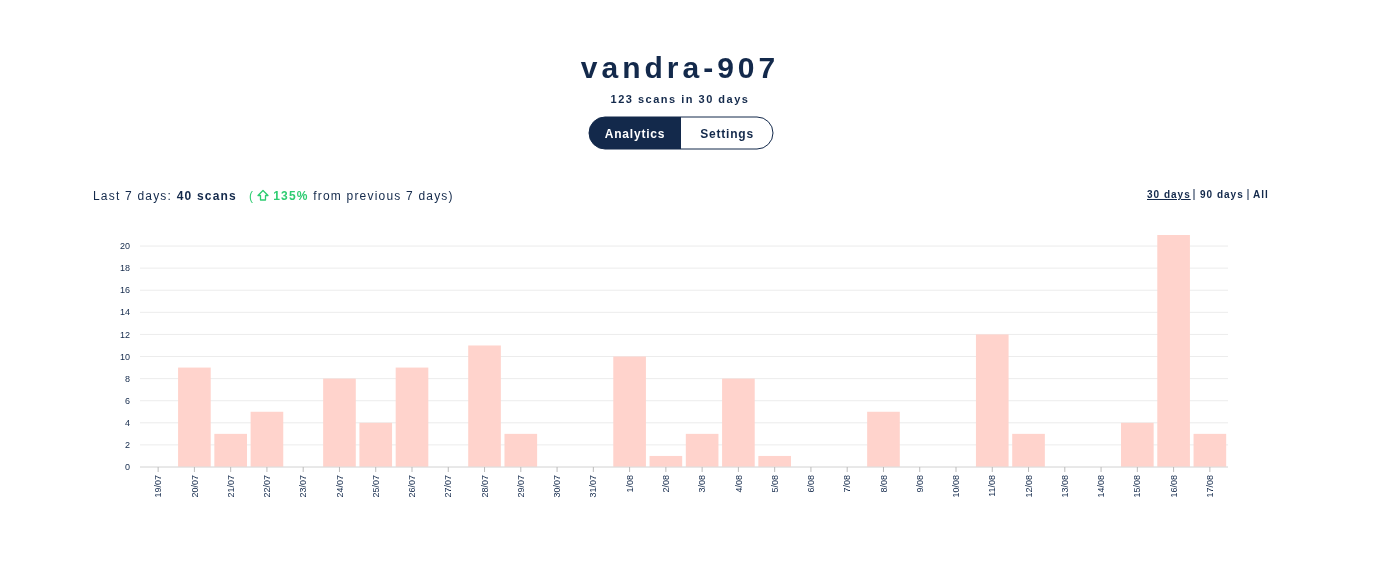 The image size is (1376, 579). I want to click on x-tick-label: 2/08, so click(666, 484).